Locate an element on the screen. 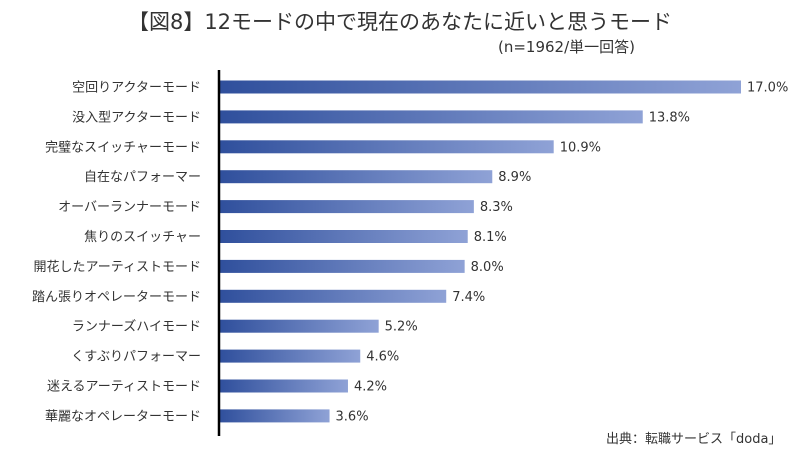 The height and width of the screenshot is (468, 800). value-label: 4.2% is located at coordinates (370, 387).